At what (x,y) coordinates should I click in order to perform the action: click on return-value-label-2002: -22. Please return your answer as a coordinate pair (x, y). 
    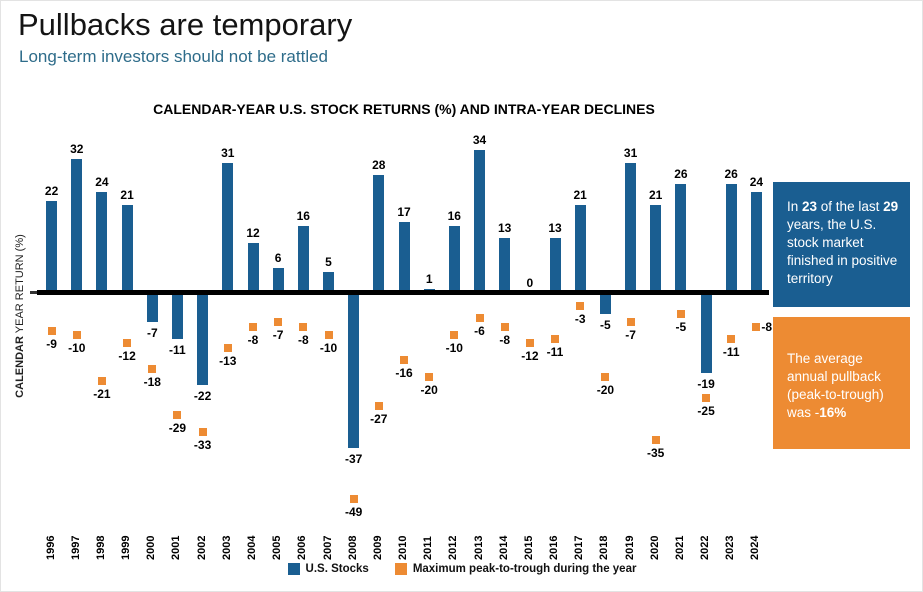
    Looking at the image, I should click on (202, 396).